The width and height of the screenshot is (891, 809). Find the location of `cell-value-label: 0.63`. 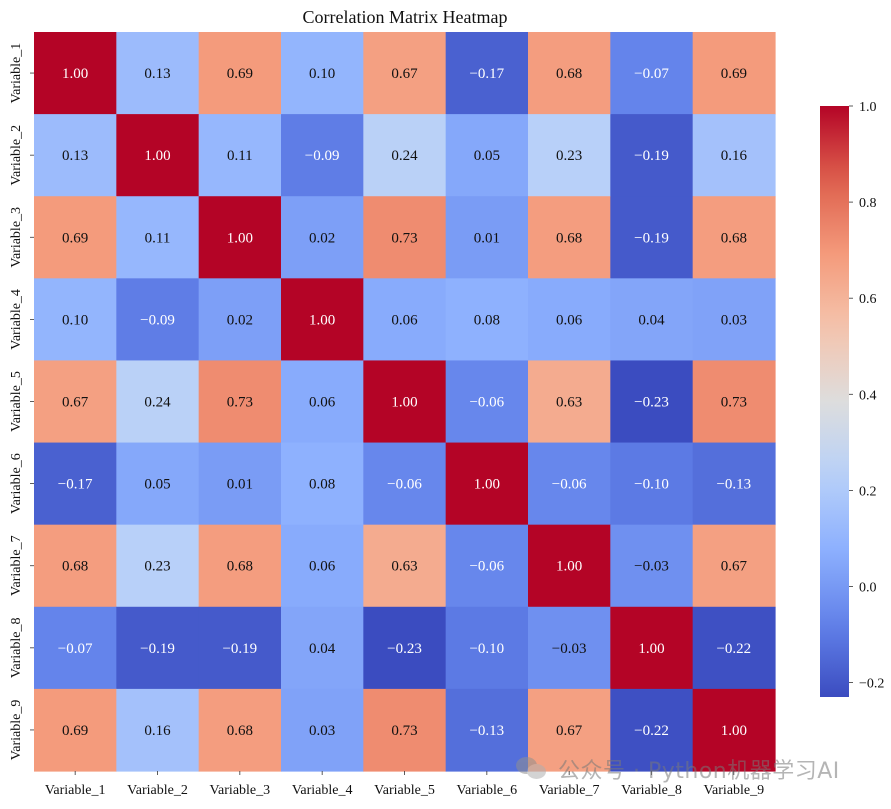

cell-value-label: 0.63 is located at coordinates (404, 567).